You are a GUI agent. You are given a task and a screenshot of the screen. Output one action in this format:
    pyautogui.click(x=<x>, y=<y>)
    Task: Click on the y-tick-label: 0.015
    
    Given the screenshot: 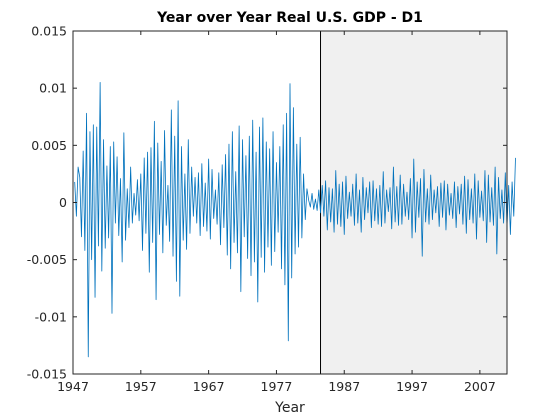 What is the action you would take?
    pyautogui.click(x=49, y=31)
    